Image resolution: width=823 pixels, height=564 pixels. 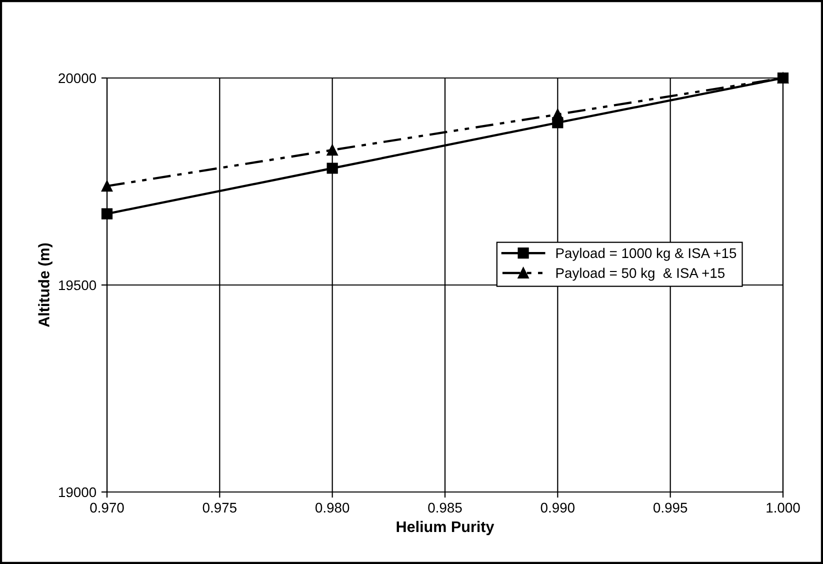 I want to click on x-tick-label: 0.975, so click(x=219, y=507).